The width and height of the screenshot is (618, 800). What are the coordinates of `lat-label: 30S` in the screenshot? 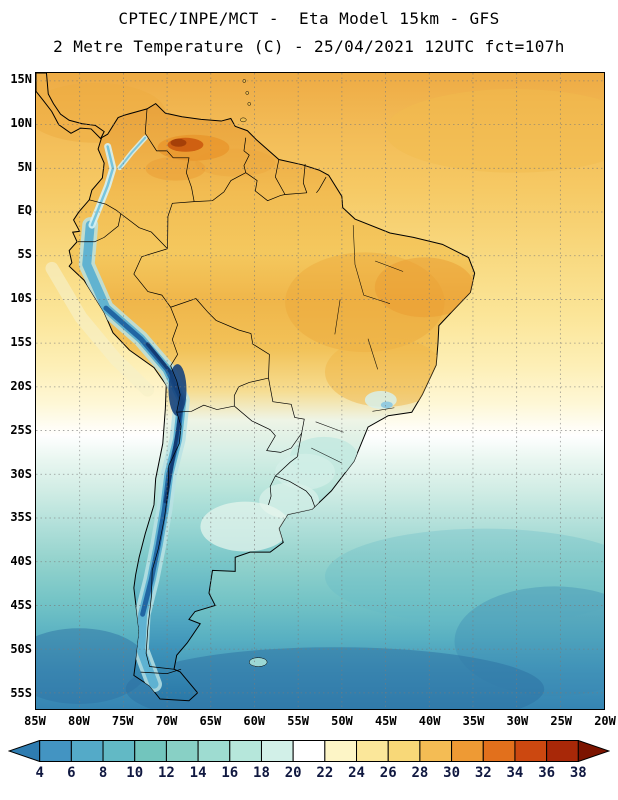 It's located at (21, 473).